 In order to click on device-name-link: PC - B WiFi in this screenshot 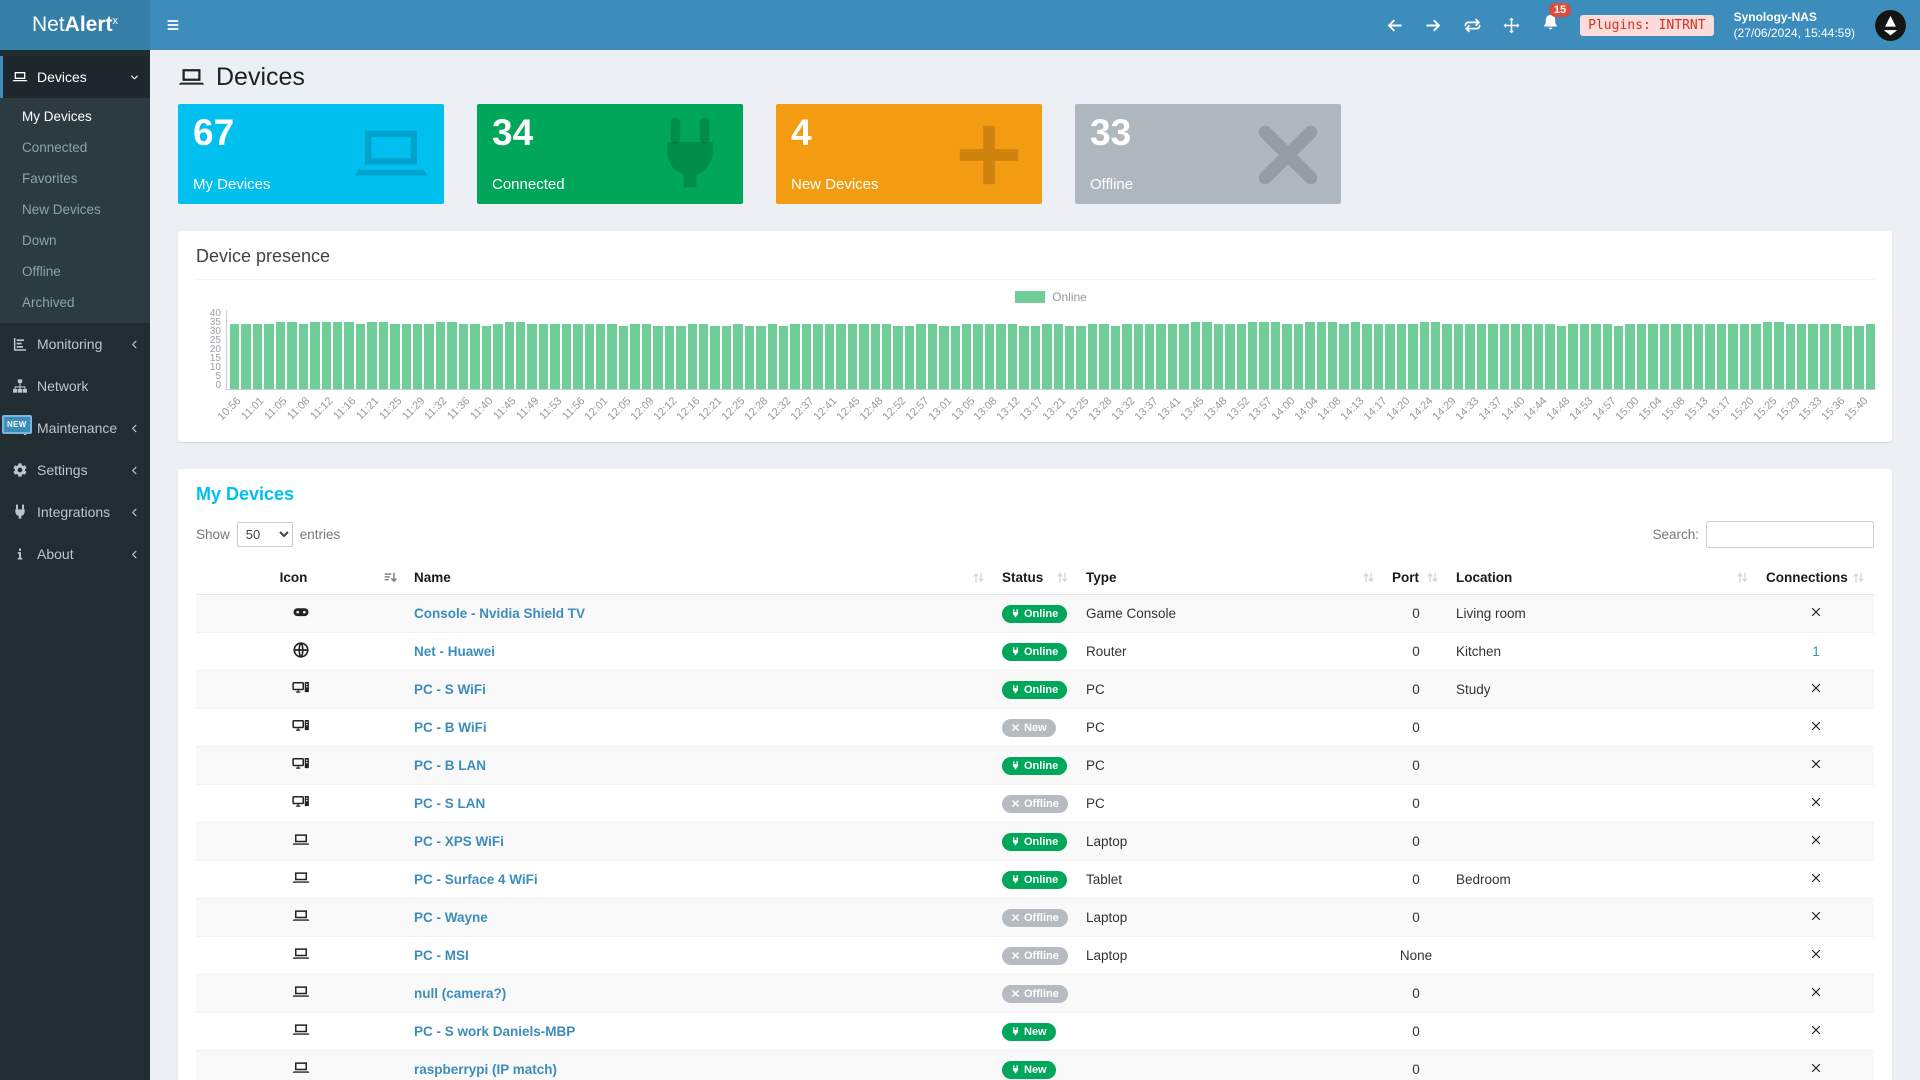, I will do `click(450, 727)`.